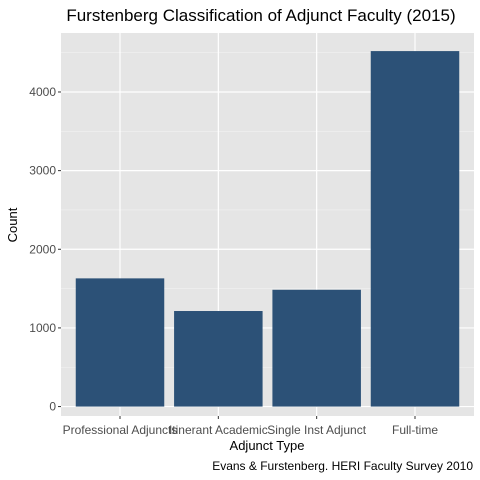  What do you see at coordinates (218, 430) in the screenshot?
I see `x-tick-label: Itinerant Academic` at bounding box center [218, 430].